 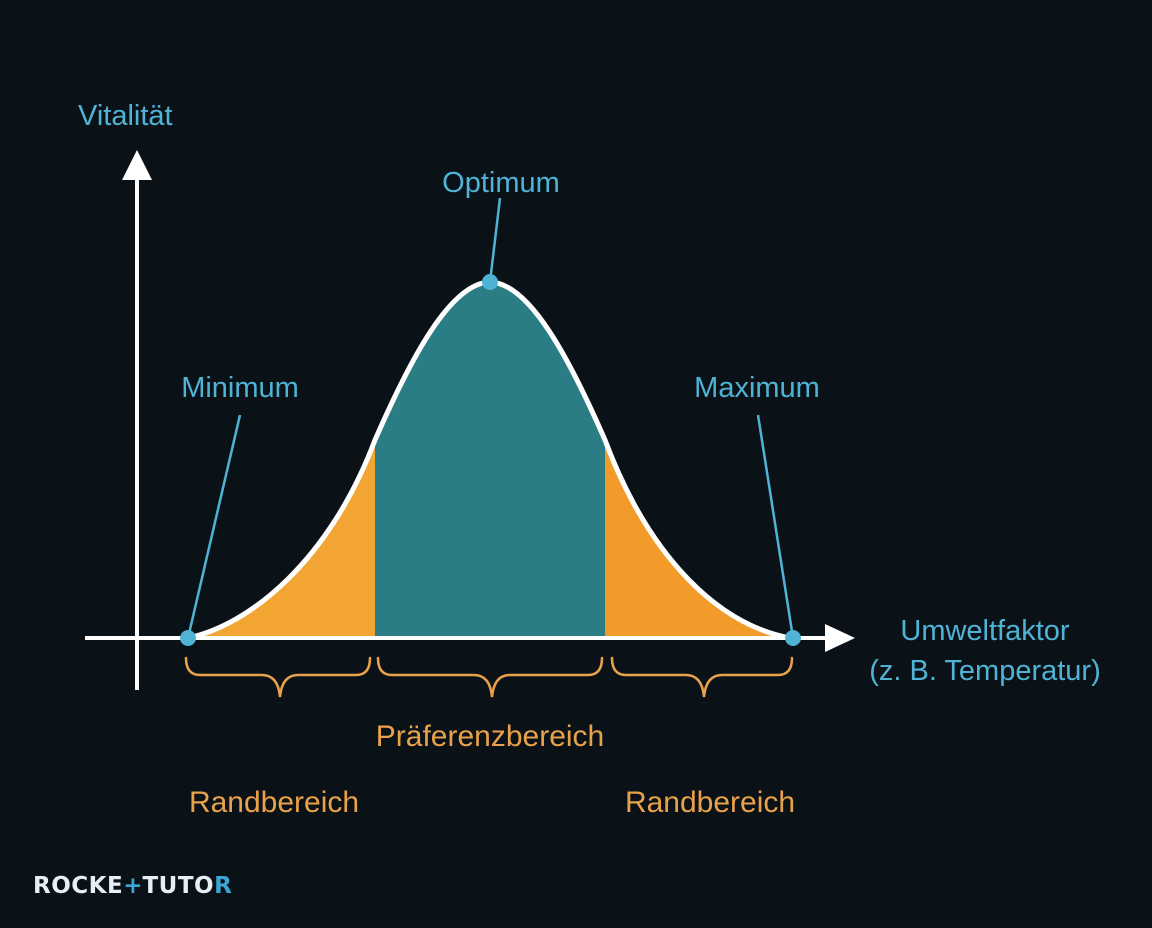 I want to click on logo-text-last: R, so click(x=223, y=886).